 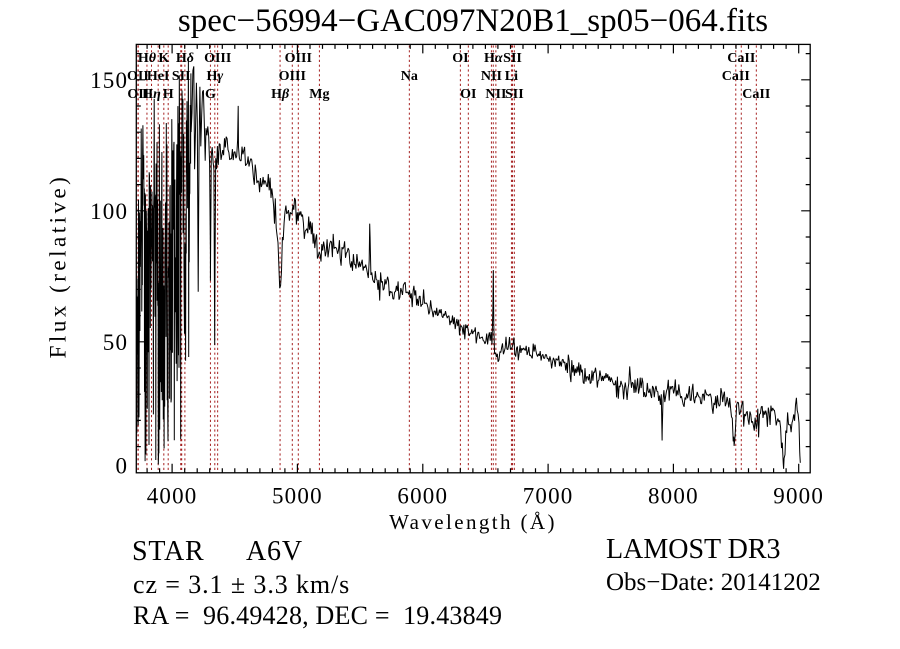 I want to click on svg-text: cz = 3.1 ± 3.3 km/s, so click(x=241, y=584).